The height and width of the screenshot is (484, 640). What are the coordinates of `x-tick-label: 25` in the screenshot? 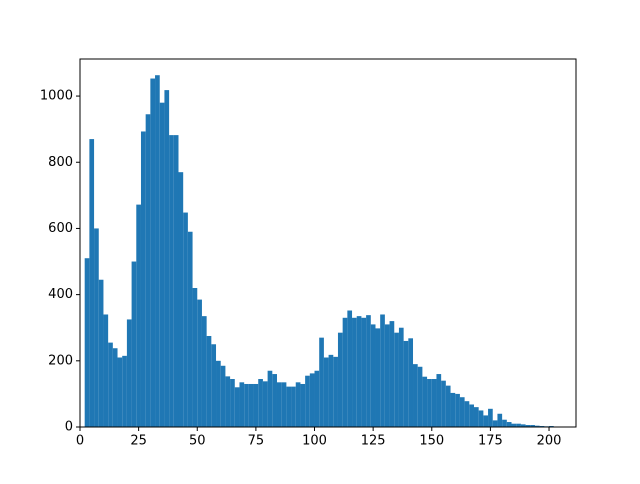 It's located at (138, 441).